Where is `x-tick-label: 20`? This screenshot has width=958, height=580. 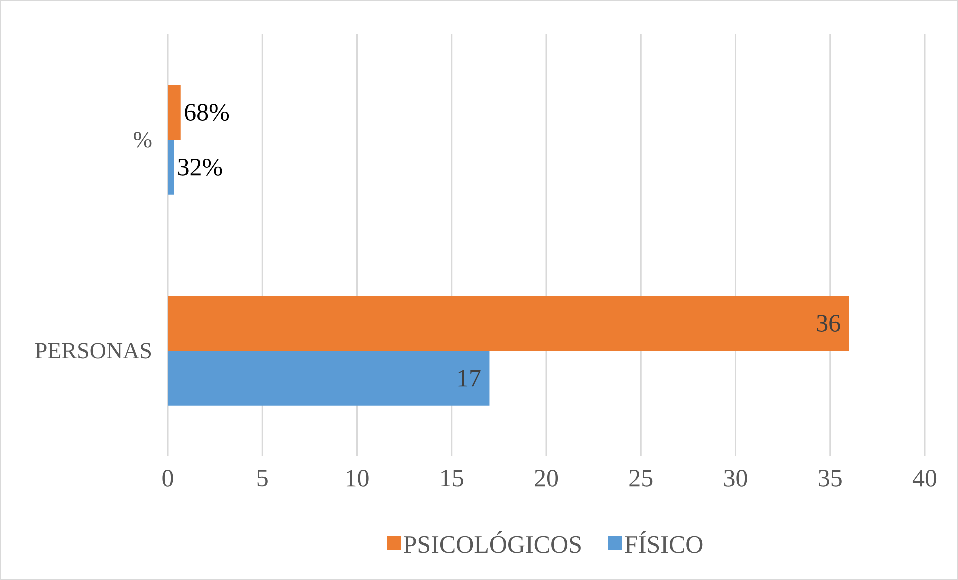
x-tick-label: 20 is located at coordinates (546, 478).